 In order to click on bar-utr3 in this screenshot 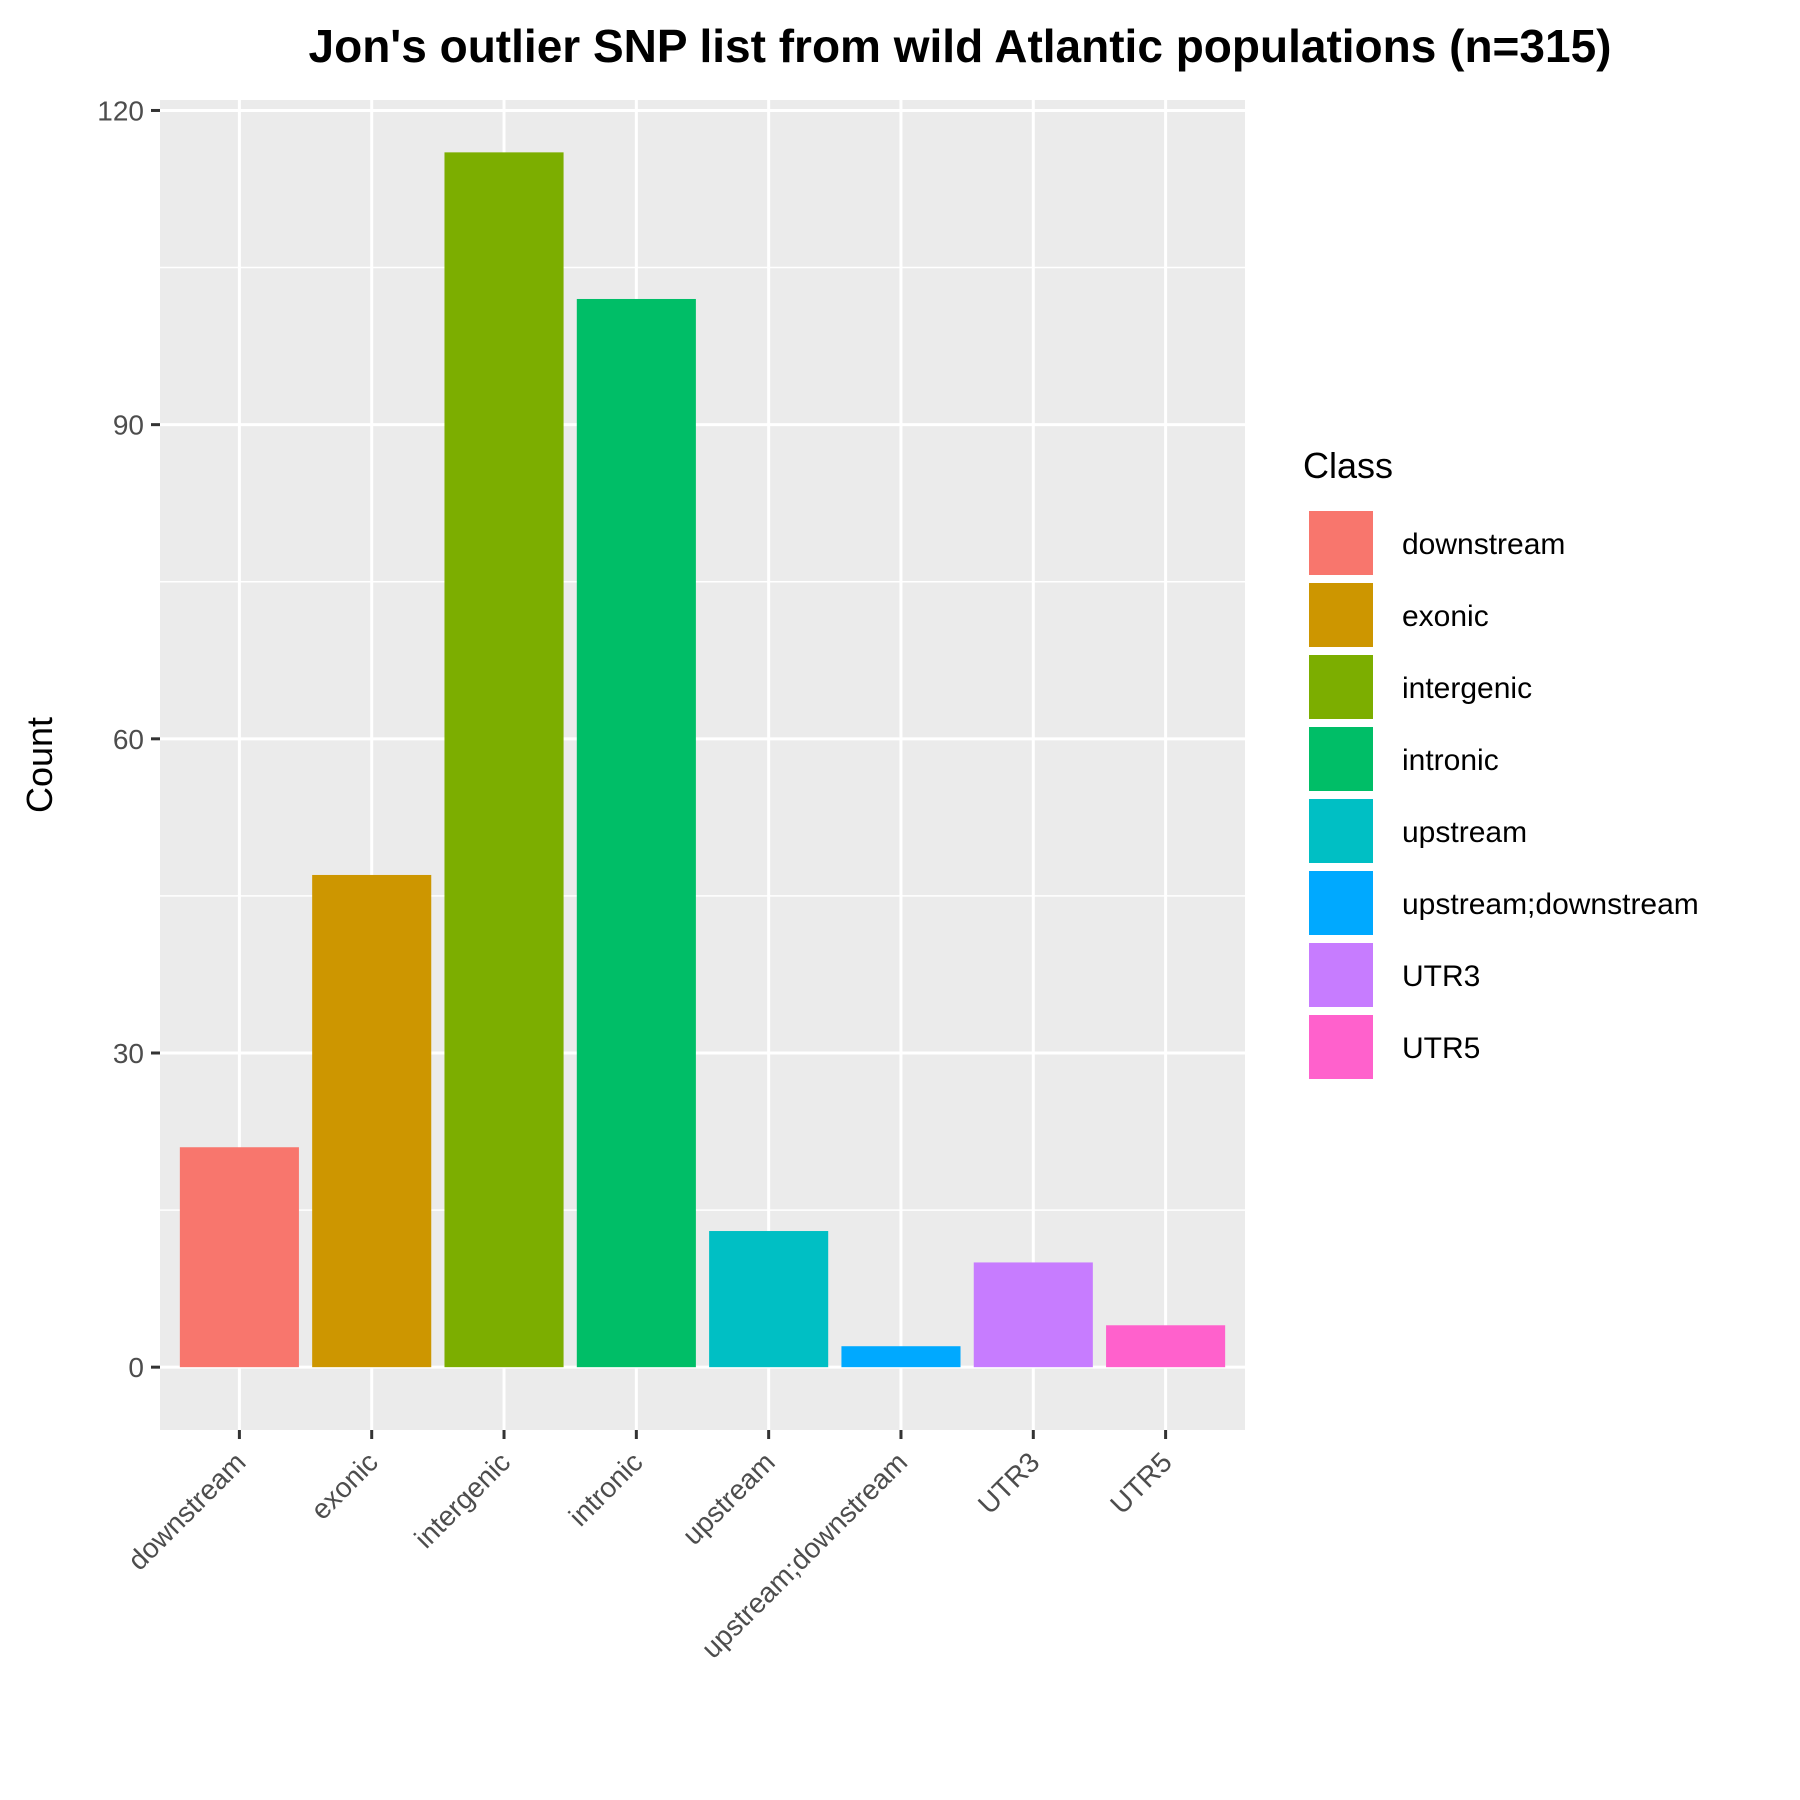, I will do `click(1033, 1315)`.